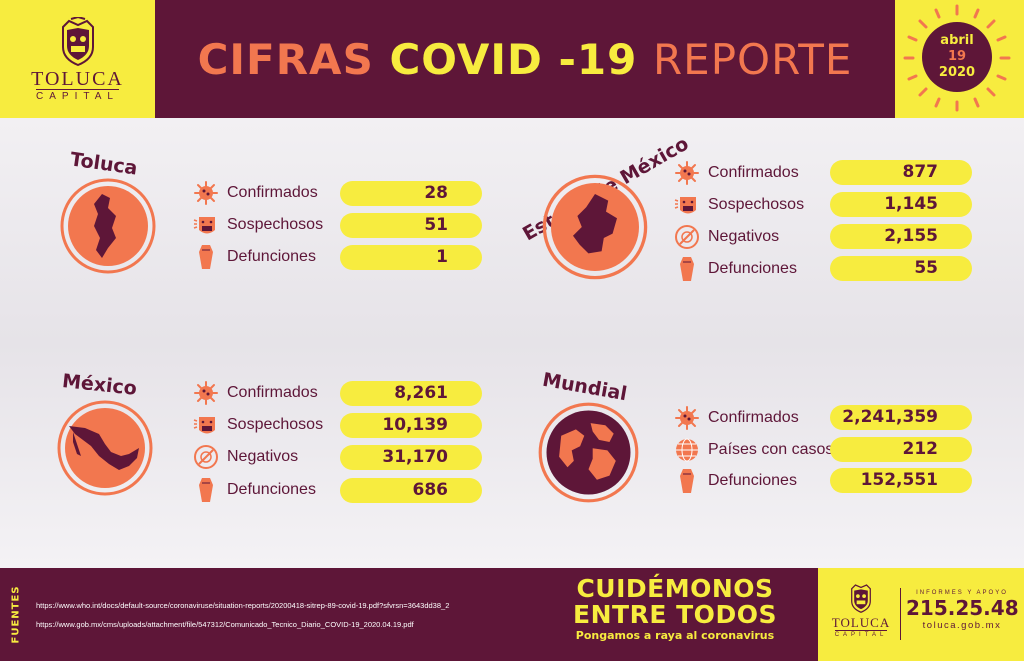 The height and width of the screenshot is (661, 1024). I want to click on brand-name: TOLUCA, so click(77, 78).